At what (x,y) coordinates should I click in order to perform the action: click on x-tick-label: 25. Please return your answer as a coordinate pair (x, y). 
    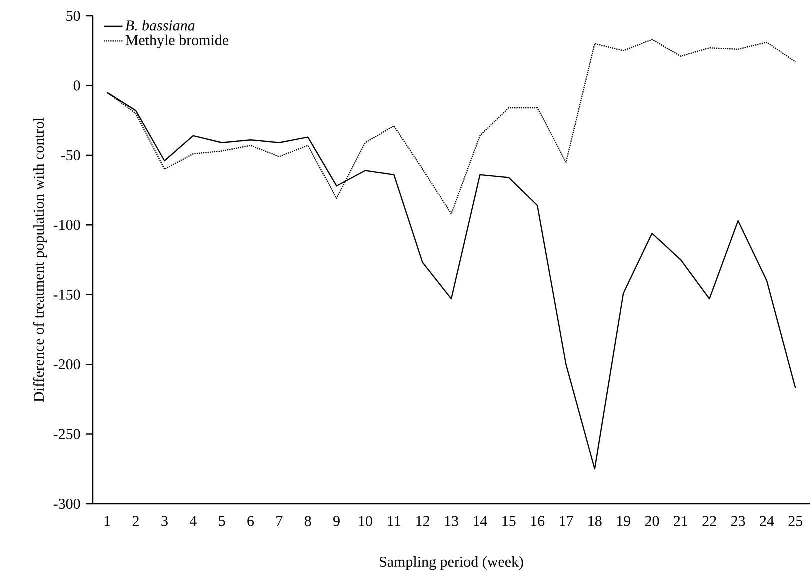
    Looking at the image, I should click on (795, 521).